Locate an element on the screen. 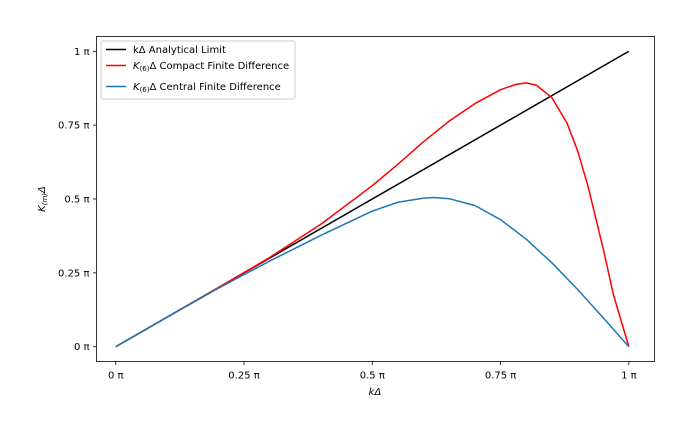  y-axis-label: K(m)Δ is located at coordinates (43, 199).